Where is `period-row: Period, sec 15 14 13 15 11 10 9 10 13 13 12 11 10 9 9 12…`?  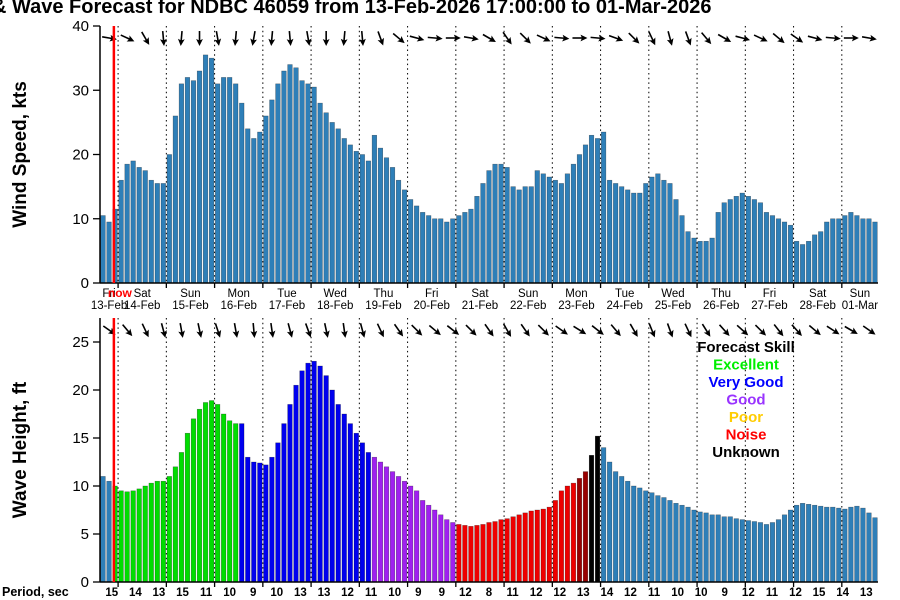 period-row: Period, sec 15 14 13 15 11 10 9 10 13 13 12 11 10 9 9 12… is located at coordinates (437, 592).